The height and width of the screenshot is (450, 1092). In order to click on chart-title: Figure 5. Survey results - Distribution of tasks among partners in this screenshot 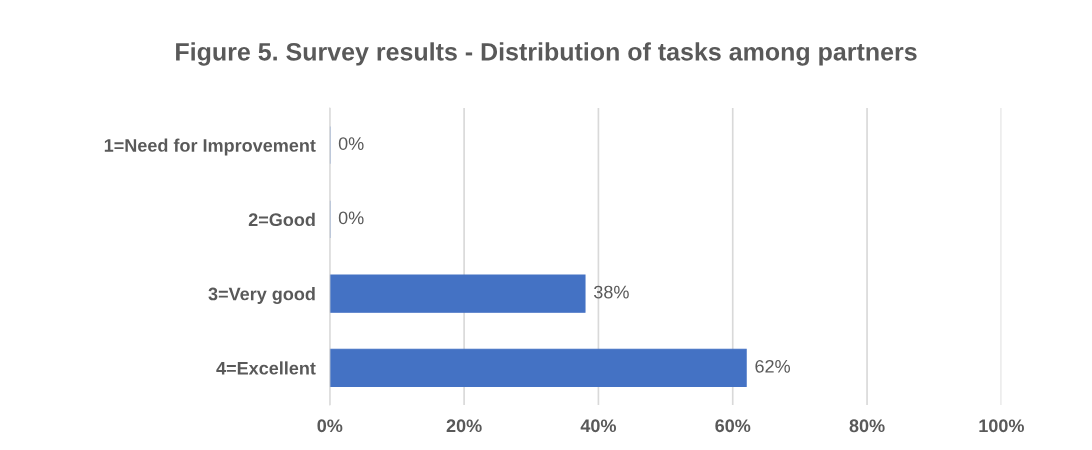, I will do `click(546, 54)`.